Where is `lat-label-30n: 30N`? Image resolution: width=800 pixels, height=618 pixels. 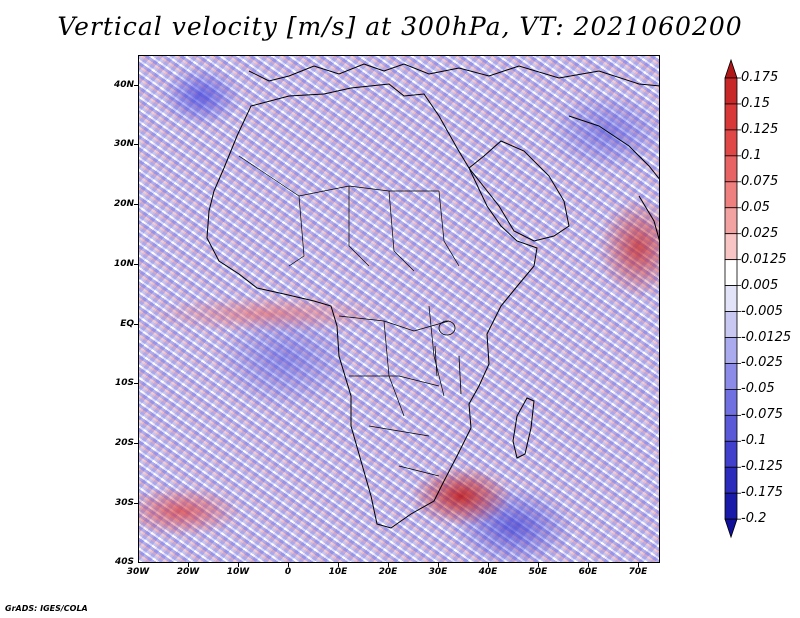
lat-label-30n: 30N is located at coordinates (123, 144).